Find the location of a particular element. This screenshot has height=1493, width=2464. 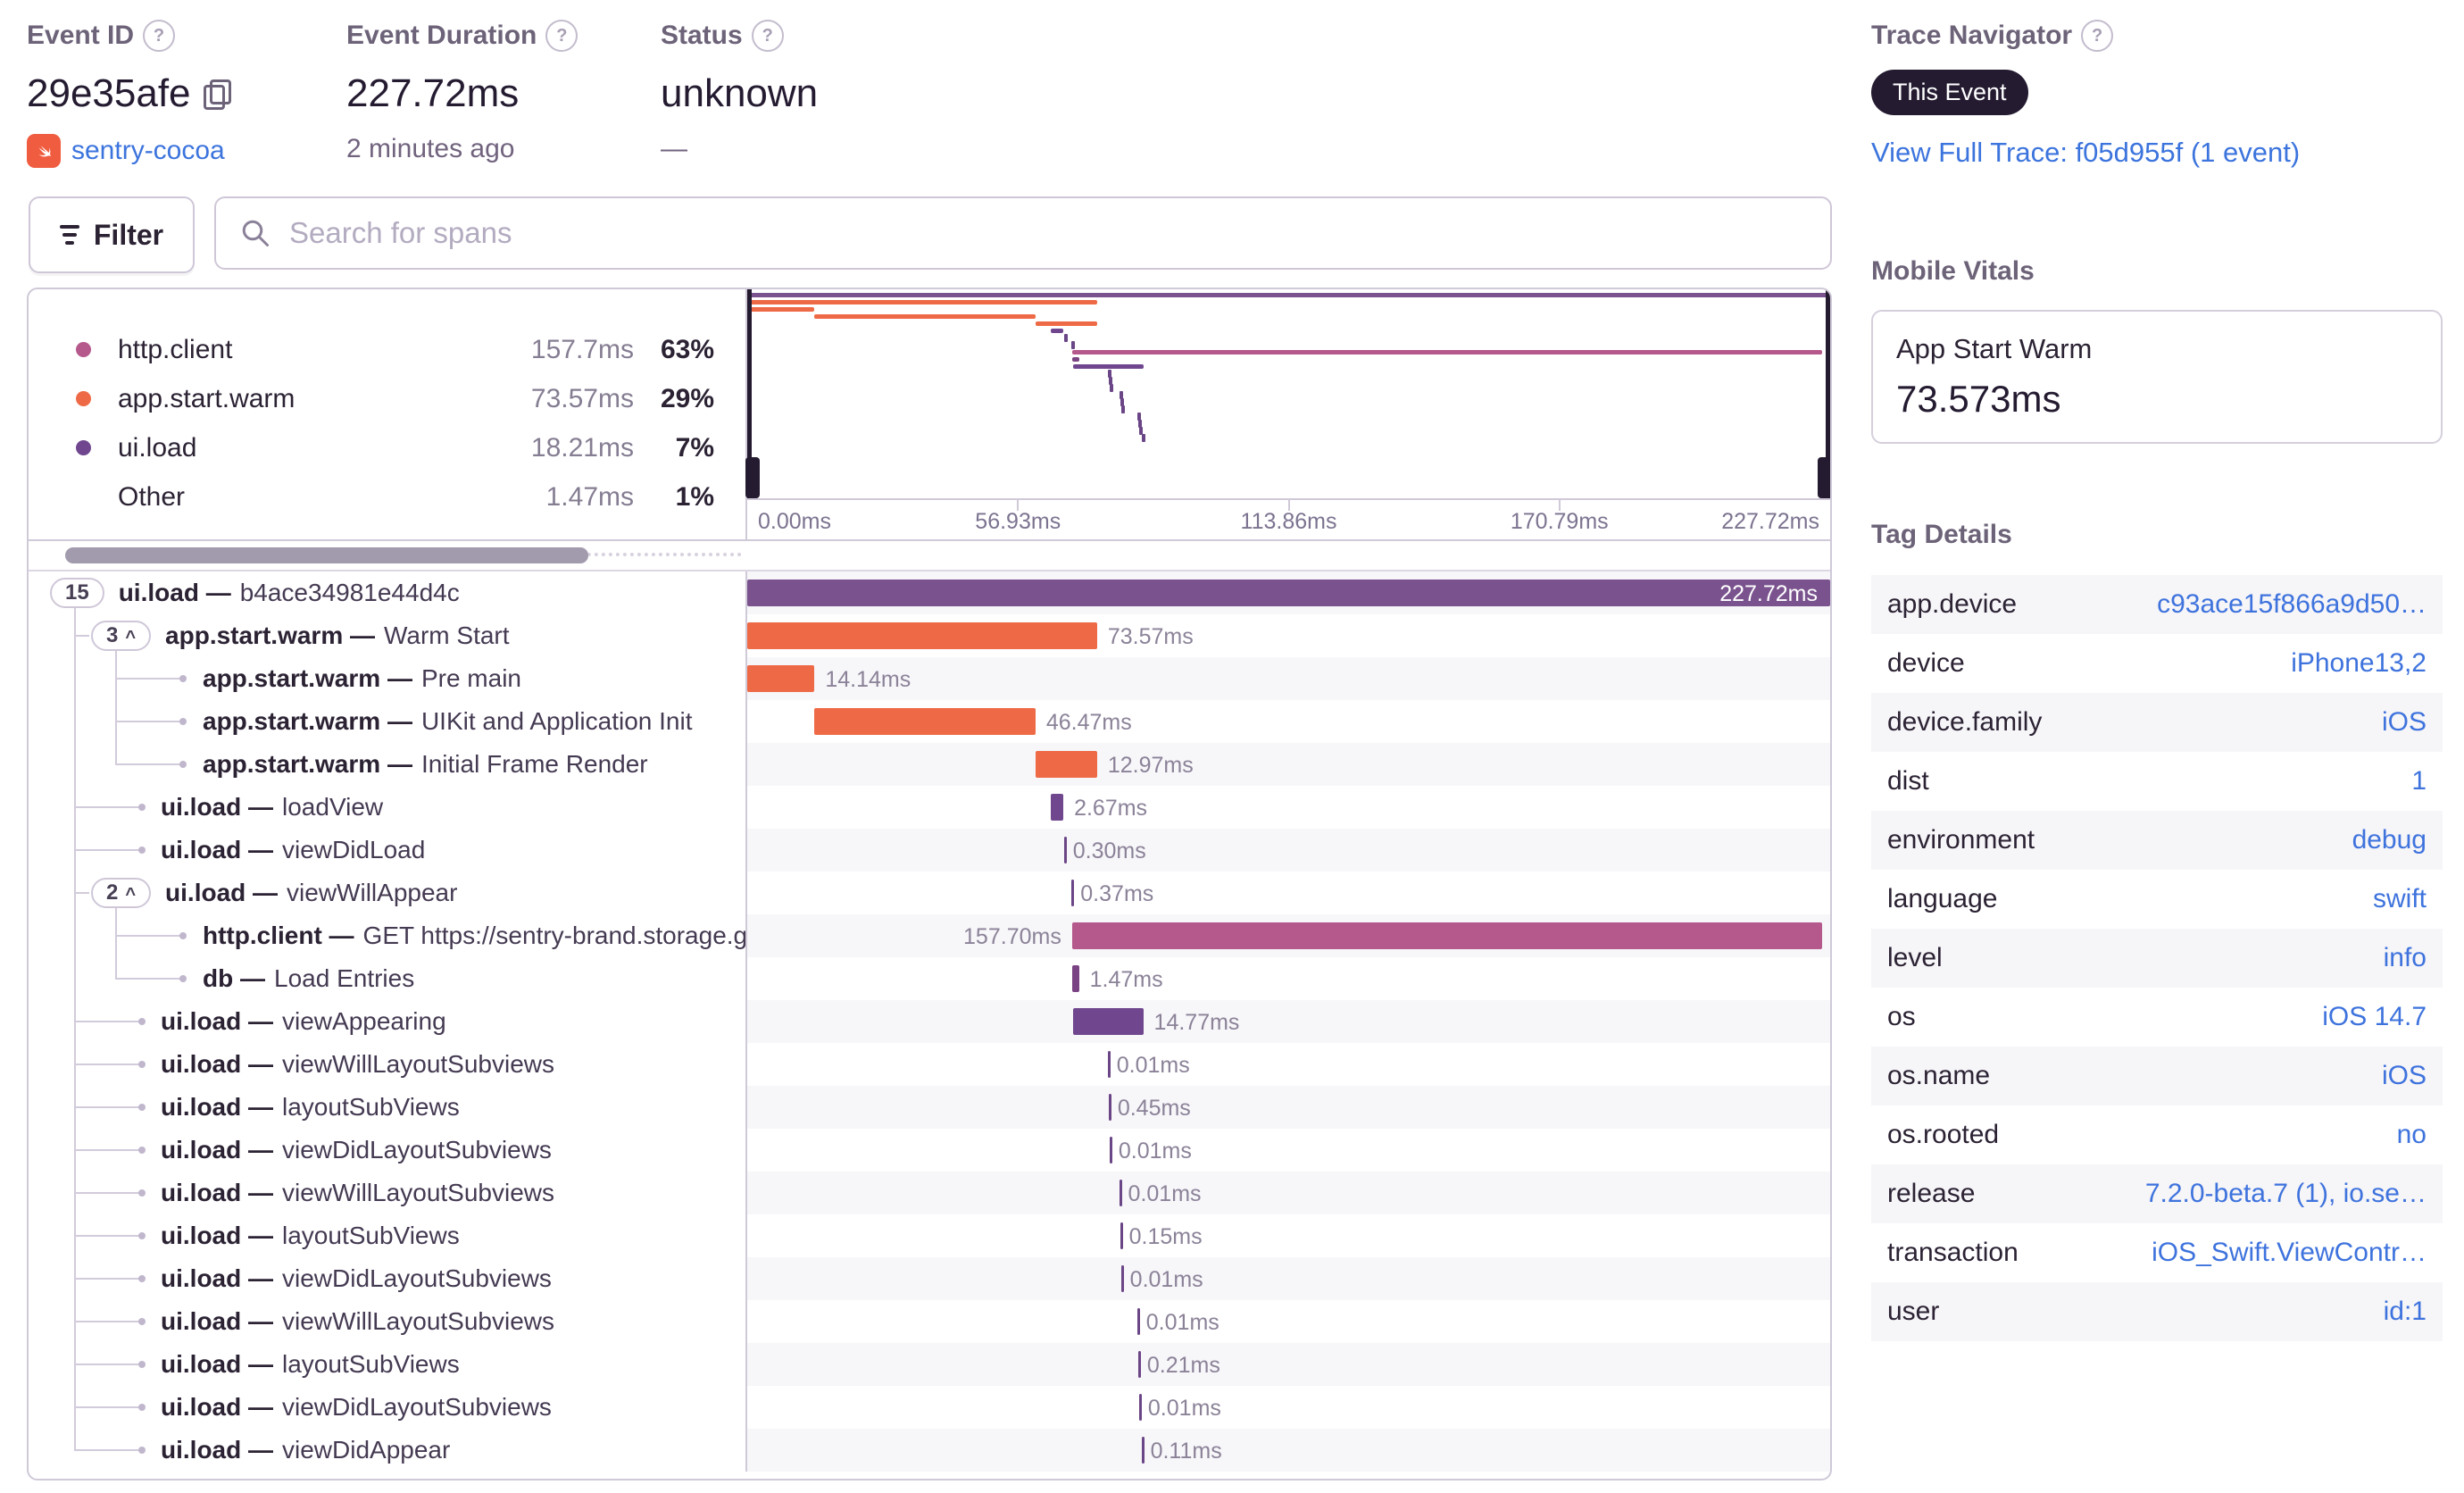

event-id-label-text: Event ID is located at coordinates (81, 35).